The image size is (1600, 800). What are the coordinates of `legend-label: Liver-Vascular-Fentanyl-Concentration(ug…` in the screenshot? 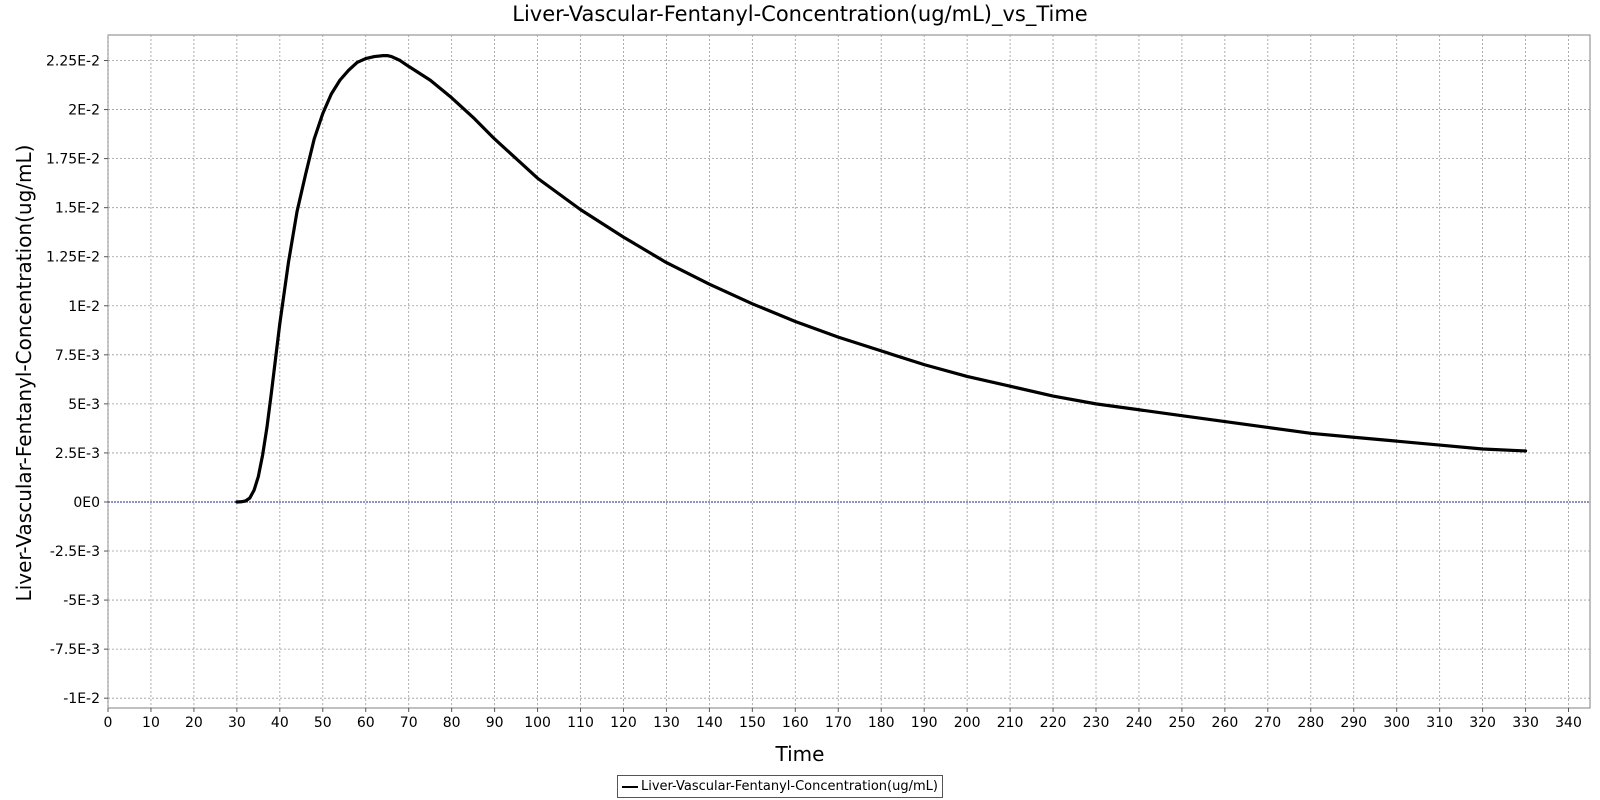 It's located at (789, 786).